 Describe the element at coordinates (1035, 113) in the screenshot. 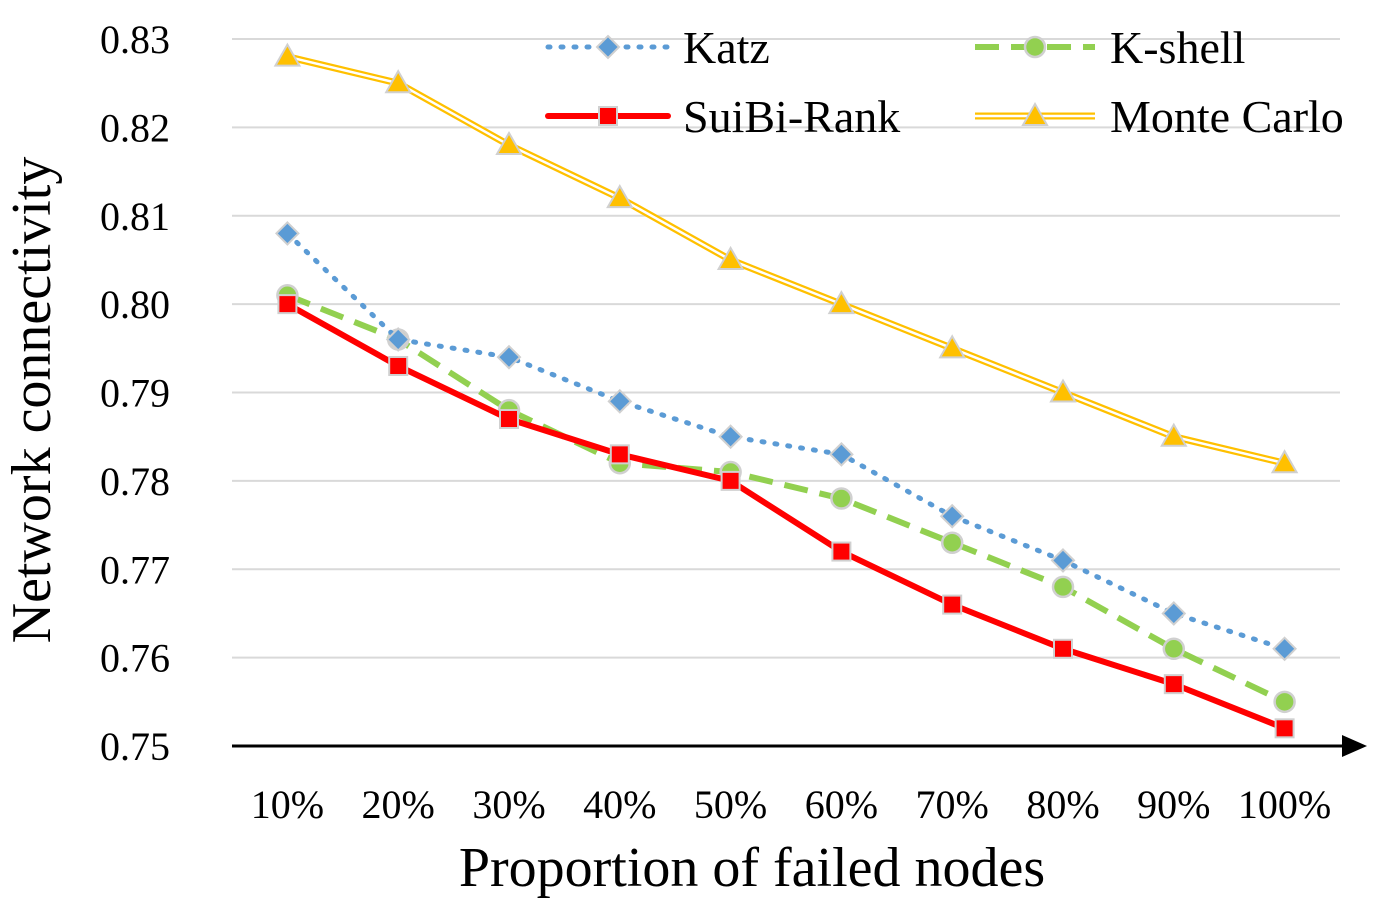

I see `legend-marker-monte-carlo` at that location.